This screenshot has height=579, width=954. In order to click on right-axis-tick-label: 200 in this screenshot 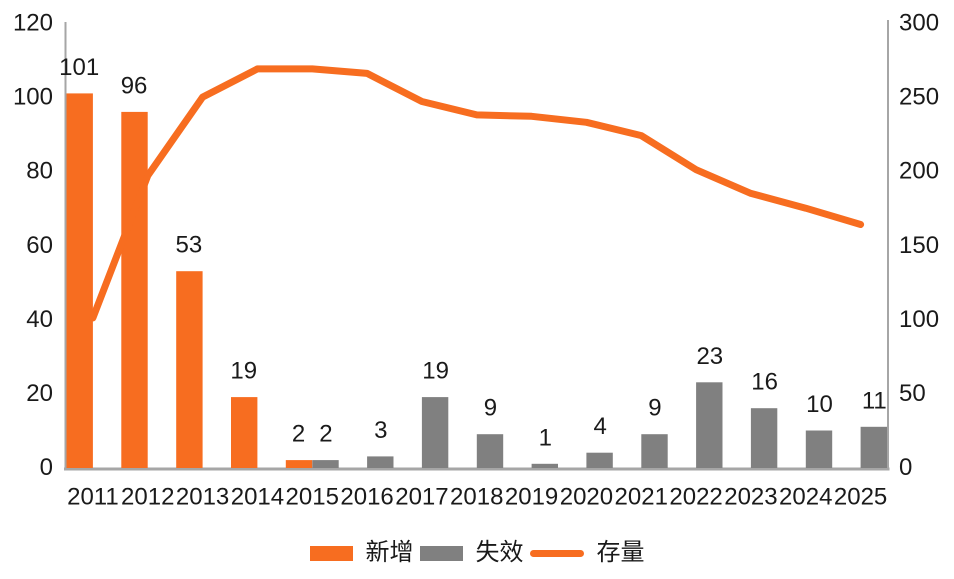, I will do `click(919, 171)`.